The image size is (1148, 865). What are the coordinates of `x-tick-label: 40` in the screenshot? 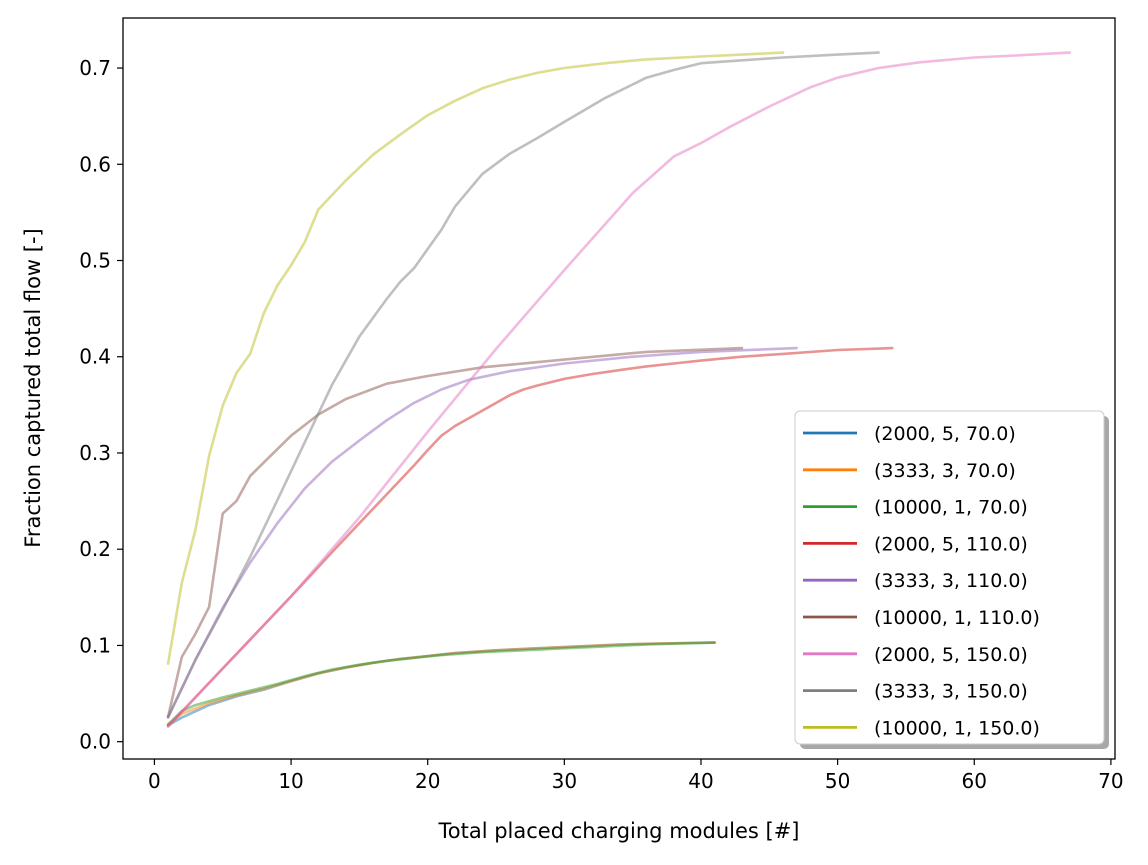 It's located at (700, 781).